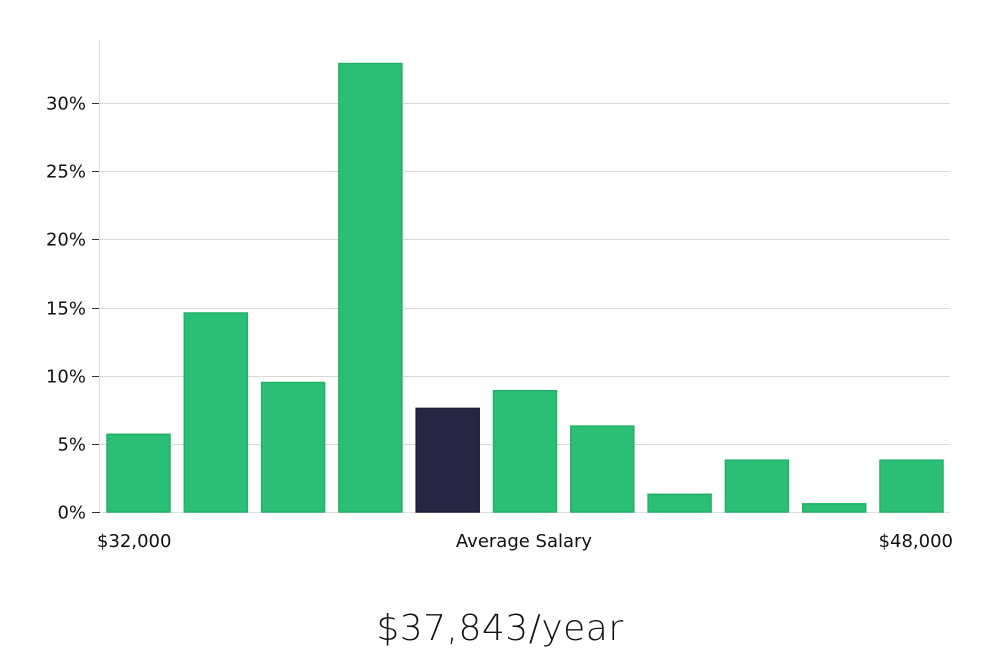  Describe the element at coordinates (134, 541) in the screenshot. I see `x-label-min: $32,000` at that location.